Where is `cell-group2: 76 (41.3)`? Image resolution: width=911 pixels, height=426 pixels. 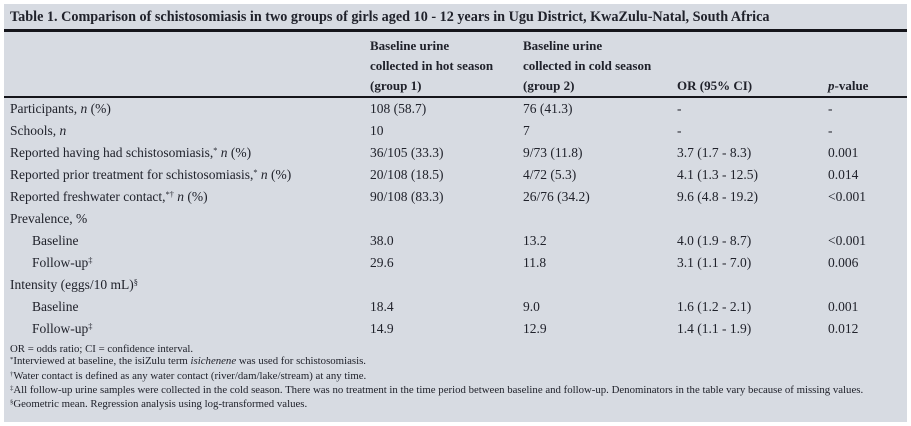 cell-group2: 76 (41.3) is located at coordinates (548, 108).